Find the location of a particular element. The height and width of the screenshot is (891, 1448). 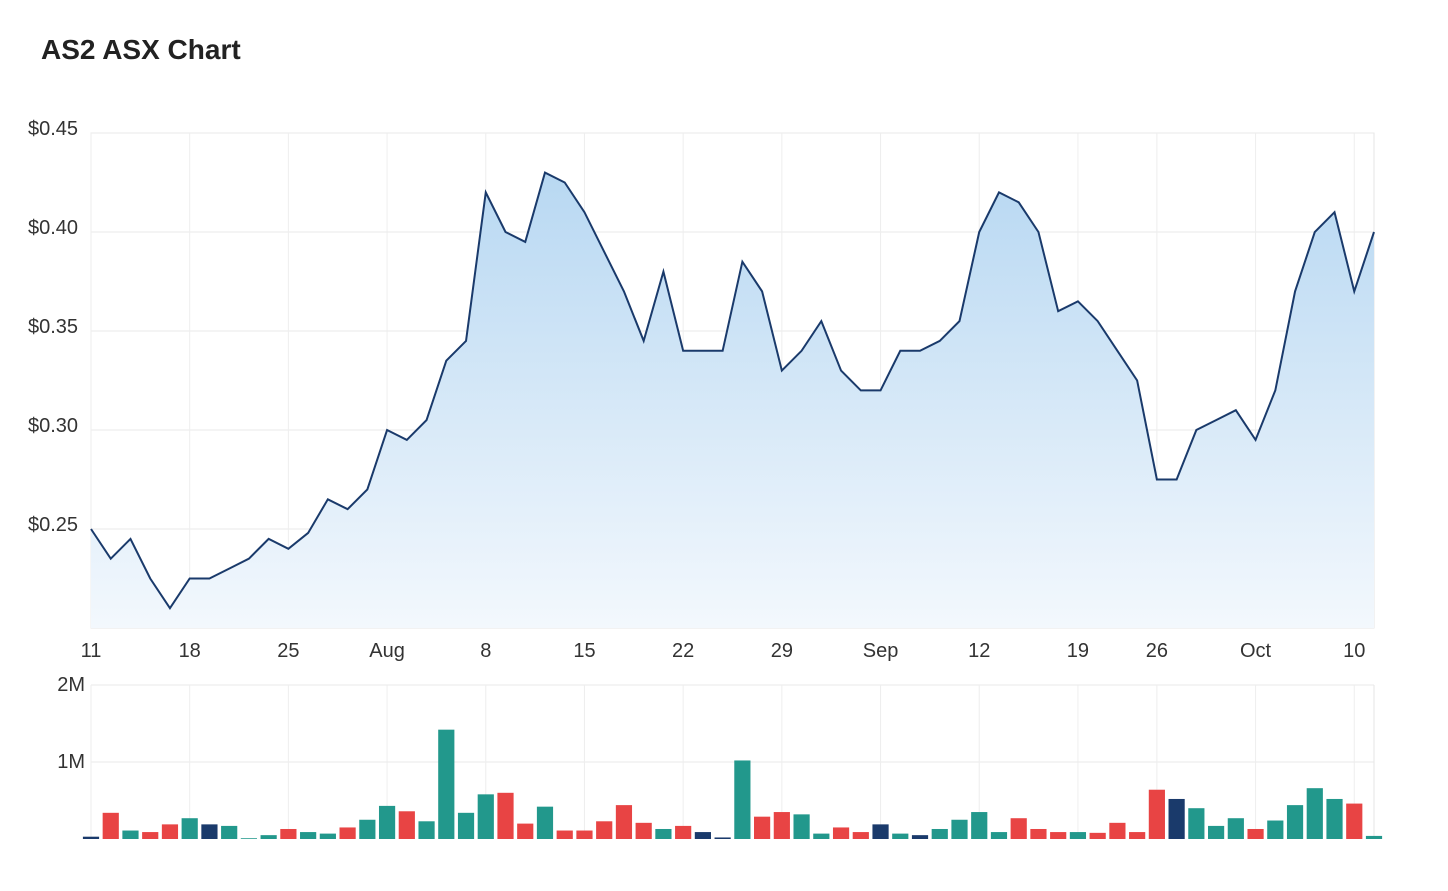

volume-bars is located at coordinates (732, 784).